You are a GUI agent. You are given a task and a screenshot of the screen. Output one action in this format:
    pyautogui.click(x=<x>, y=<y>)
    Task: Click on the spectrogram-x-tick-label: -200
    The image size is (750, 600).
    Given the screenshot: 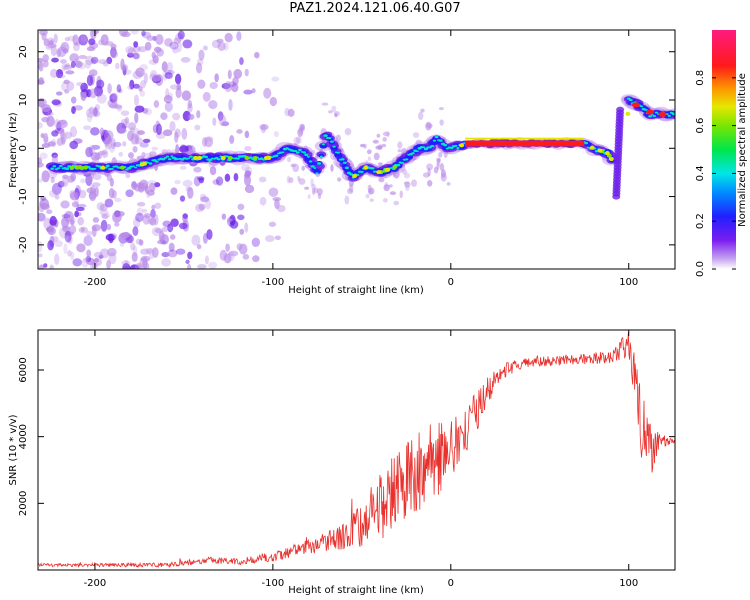 What is the action you would take?
    pyautogui.click(x=95, y=282)
    